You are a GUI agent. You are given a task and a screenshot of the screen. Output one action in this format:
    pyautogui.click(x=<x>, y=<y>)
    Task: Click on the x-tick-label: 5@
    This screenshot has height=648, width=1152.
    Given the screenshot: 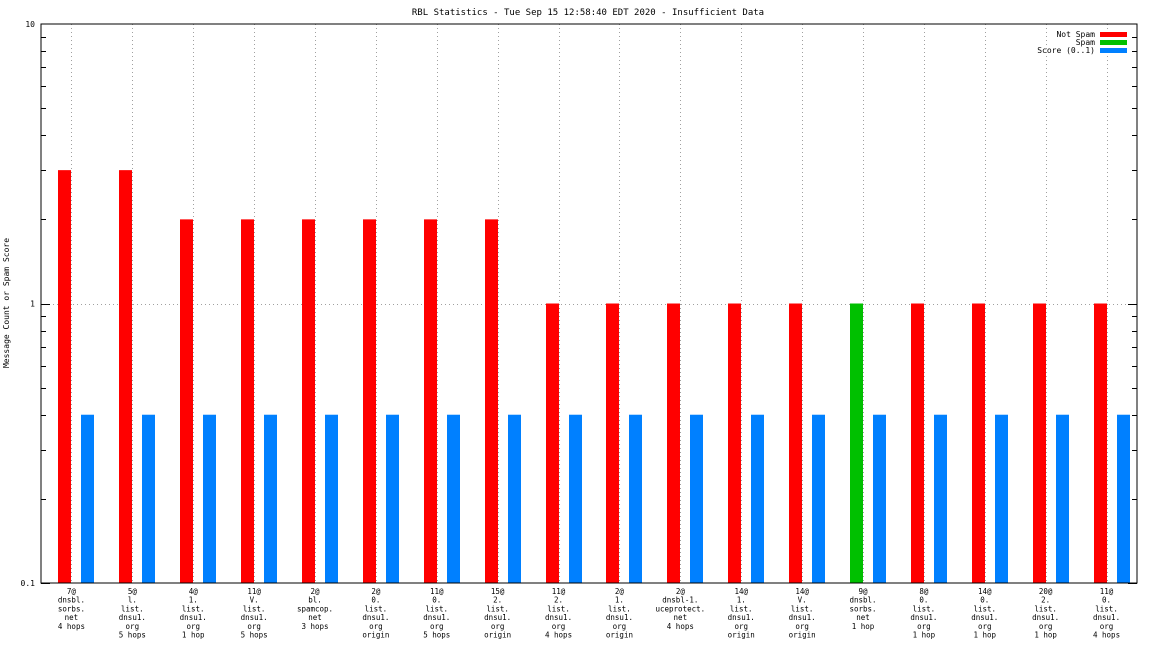 What is the action you would take?
    pyautogui.click(x=133, y=591)
    